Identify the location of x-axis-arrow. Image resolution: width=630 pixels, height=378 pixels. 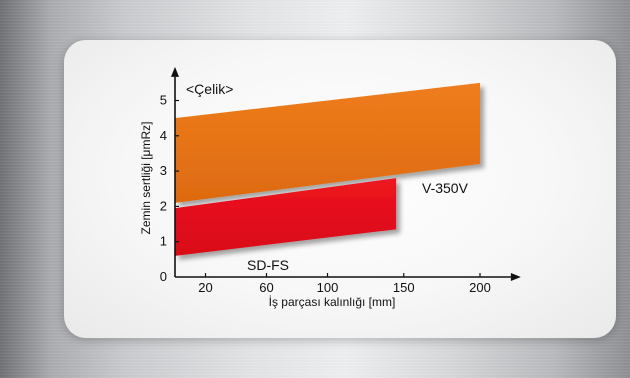
(515, 277).